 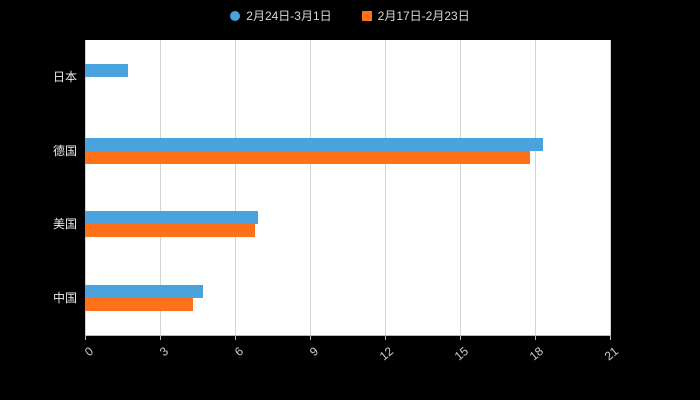 I want to click on x-axis-tick-label: 3, so click(x=163, y=352).